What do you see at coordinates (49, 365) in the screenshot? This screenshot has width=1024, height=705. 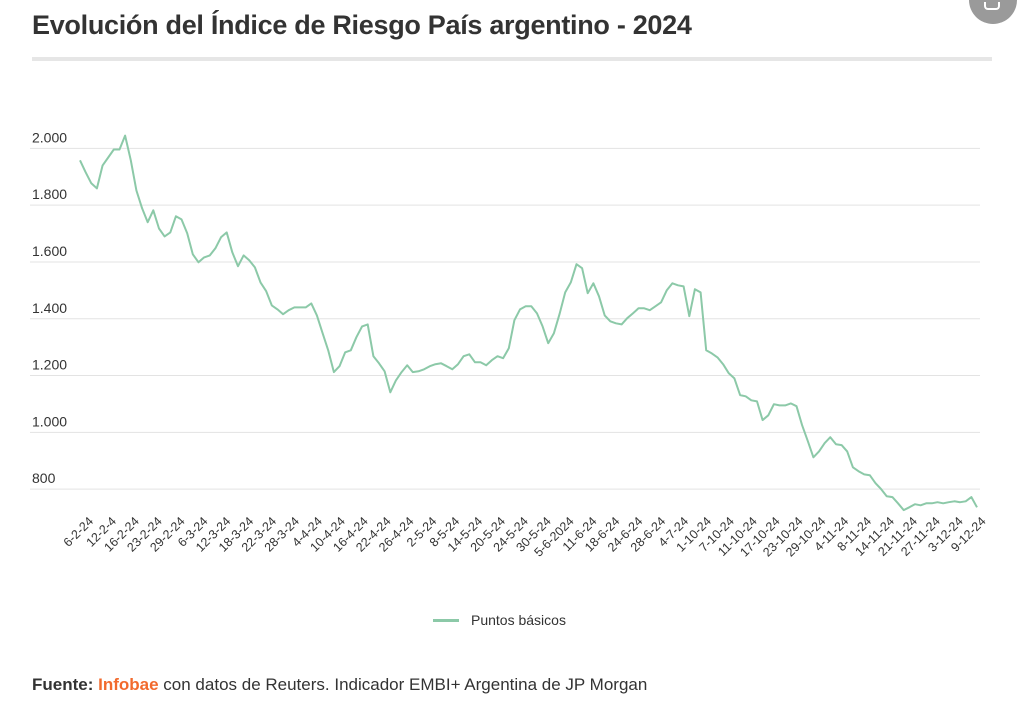 I see `y-tick-label: 1.200` at bounding box center [49, 365].